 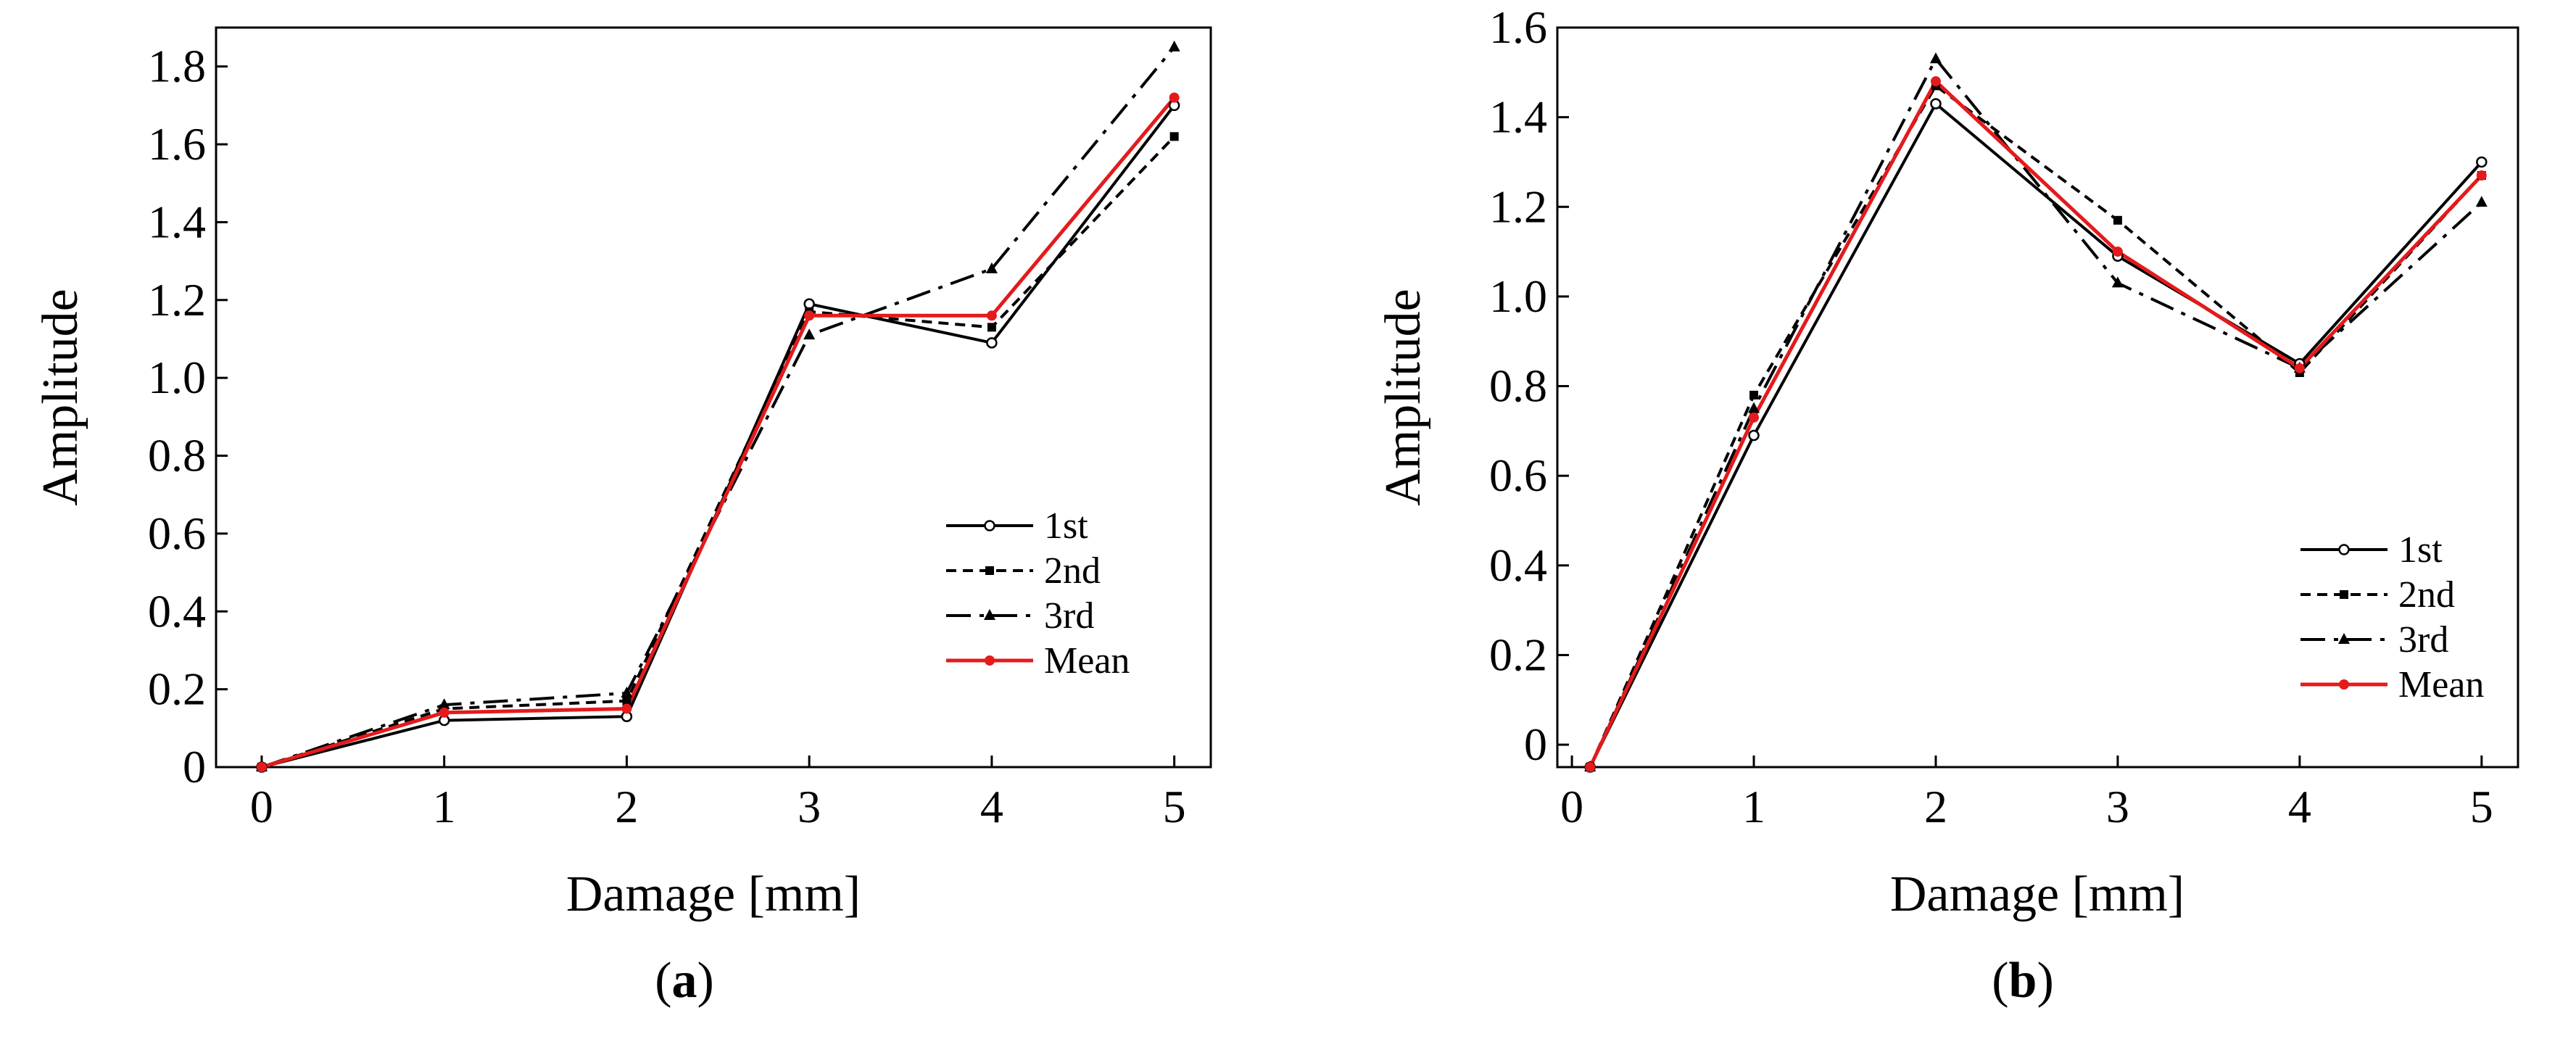 What do you see at coordinates (684, 981) in the screenshot?
I see `panel-label-a: (a)` at bounding box center [684, 981].